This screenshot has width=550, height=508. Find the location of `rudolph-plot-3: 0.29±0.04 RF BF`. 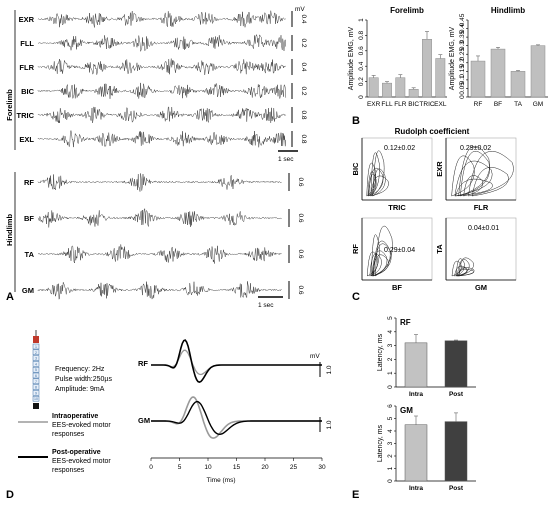

rudolph-plot-3: 0.29±0.04 RF BF is located at coordinates (392, 254).